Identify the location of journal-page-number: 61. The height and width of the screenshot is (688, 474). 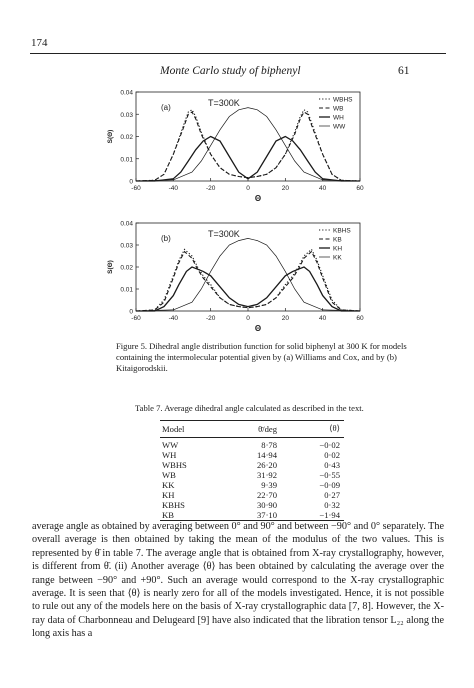
(404, 71).